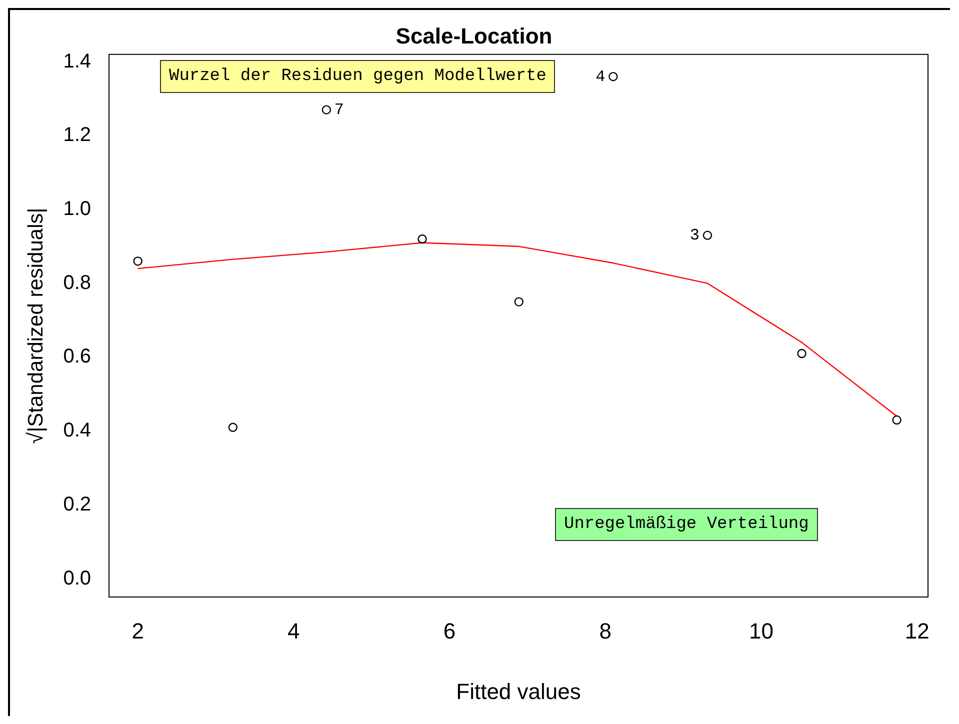 The image size is (959, 724). Describe the element at coordinates (518, 691) in the screenshot. I see `x-axis-title: Fitted values` at that location.